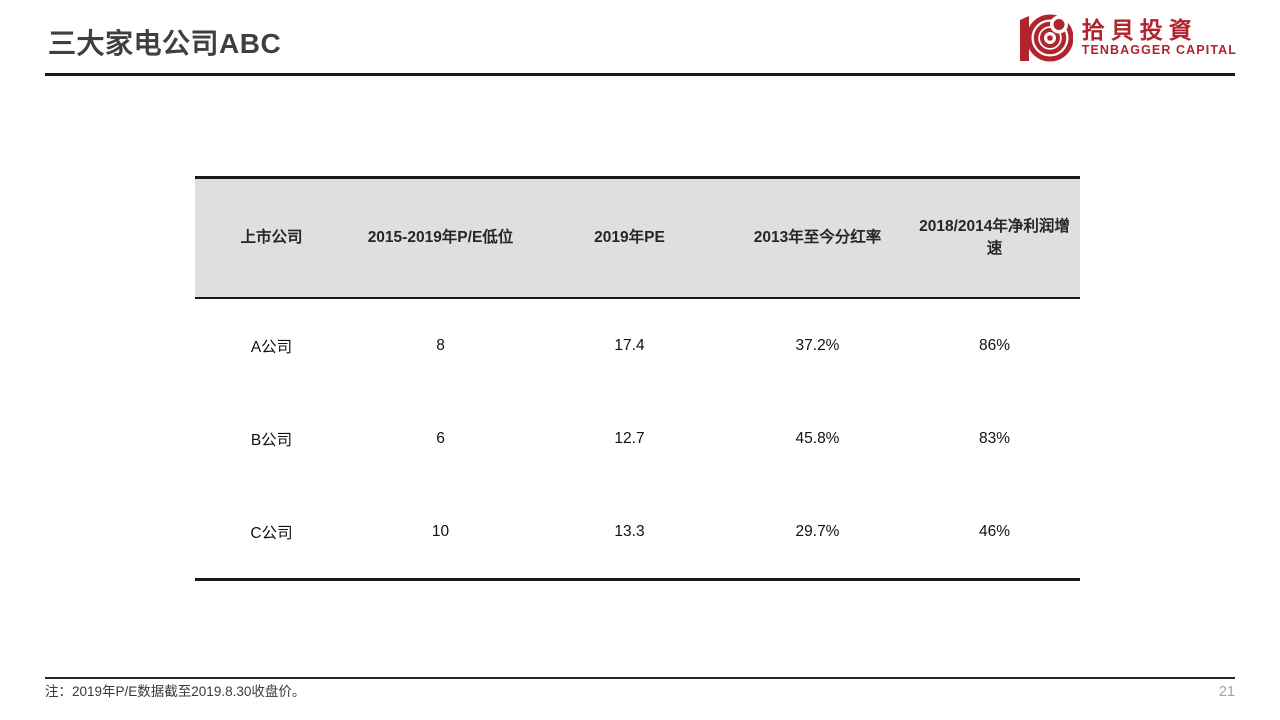 Image resolution: width=1280 pixels, height=720 pixels. Describe the element at coordinates (640, 678) in the screenshot. I see `footer-divider` at that location.